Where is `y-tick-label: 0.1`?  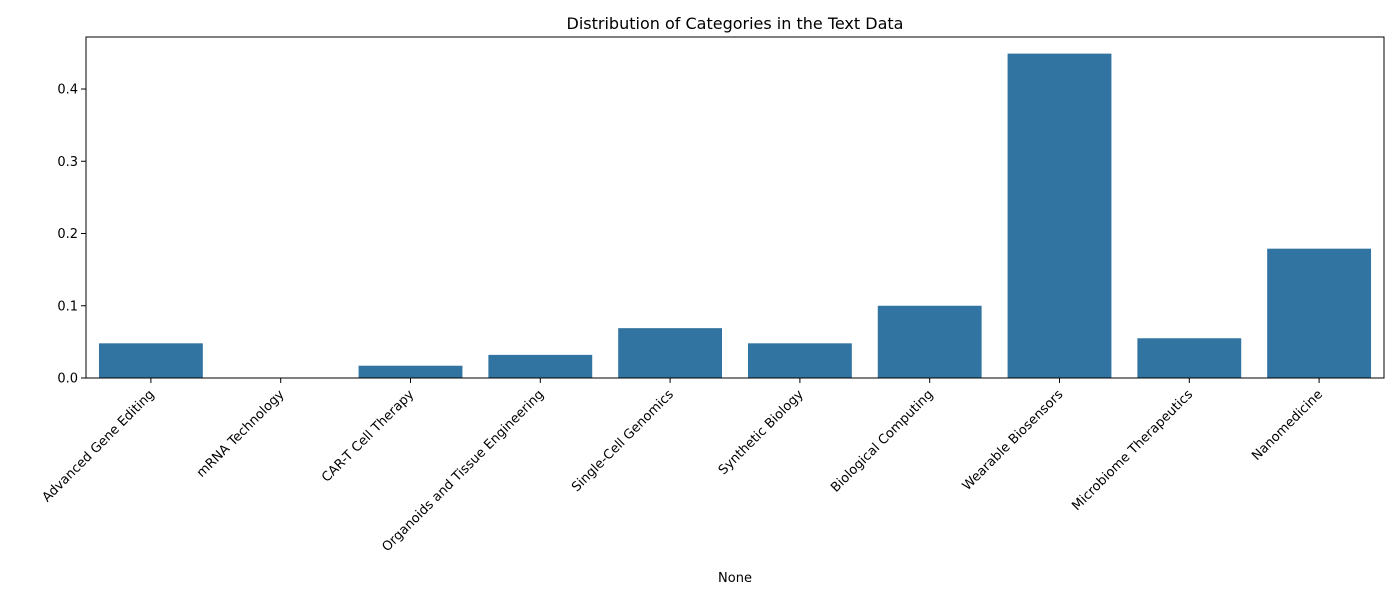 y-tick-label: 0.1 is located at coordinates (67, 306).